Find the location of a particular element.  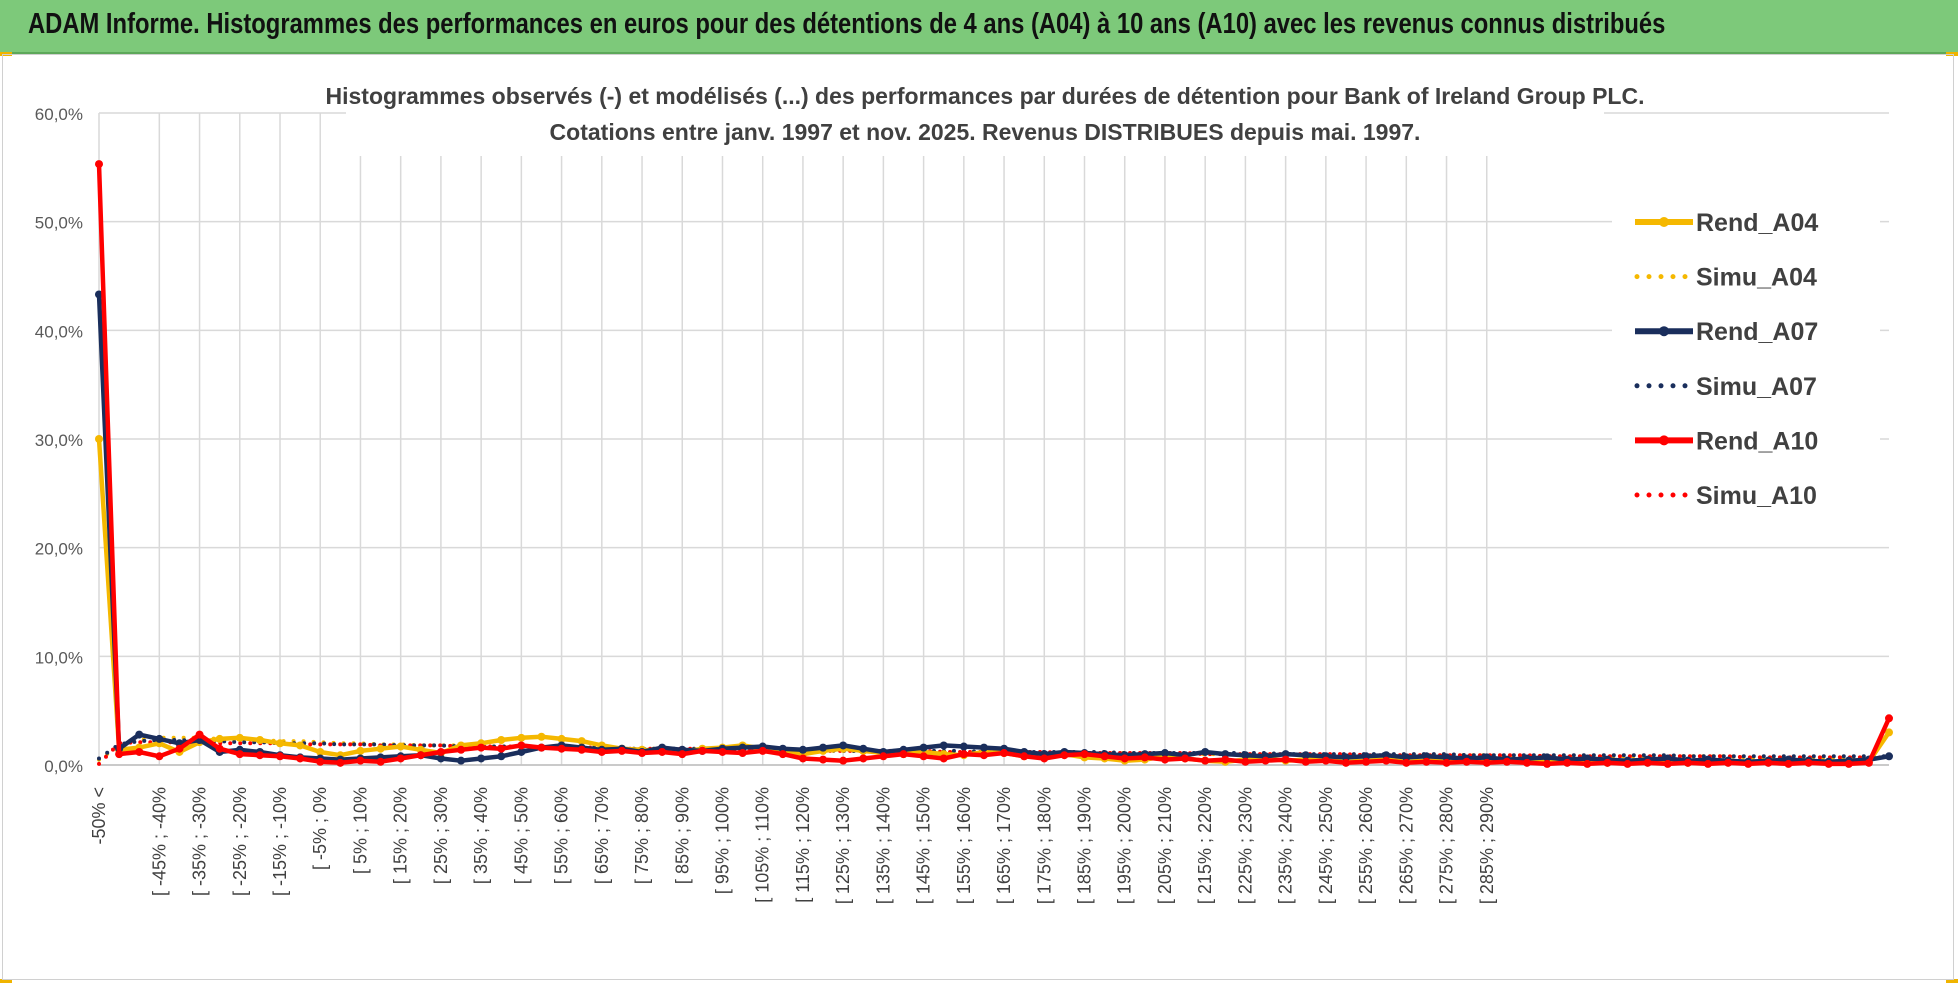

y-axis: 0,0% 10,0% 20,0% 30,0% 40,0% 50,0% 60,0% is located at coordinates (59, 440).